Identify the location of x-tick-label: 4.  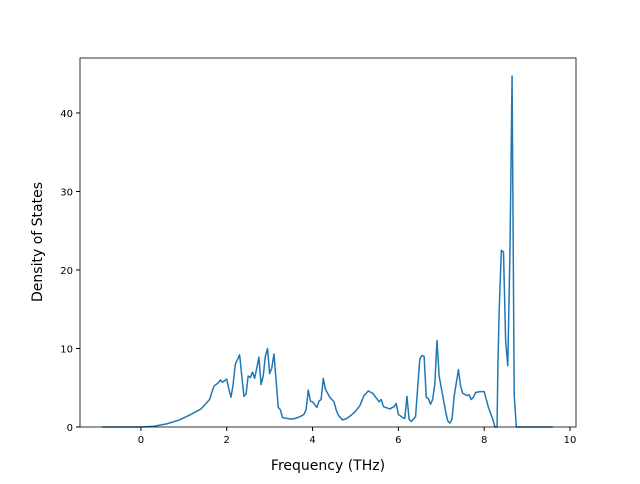
(312, 440).